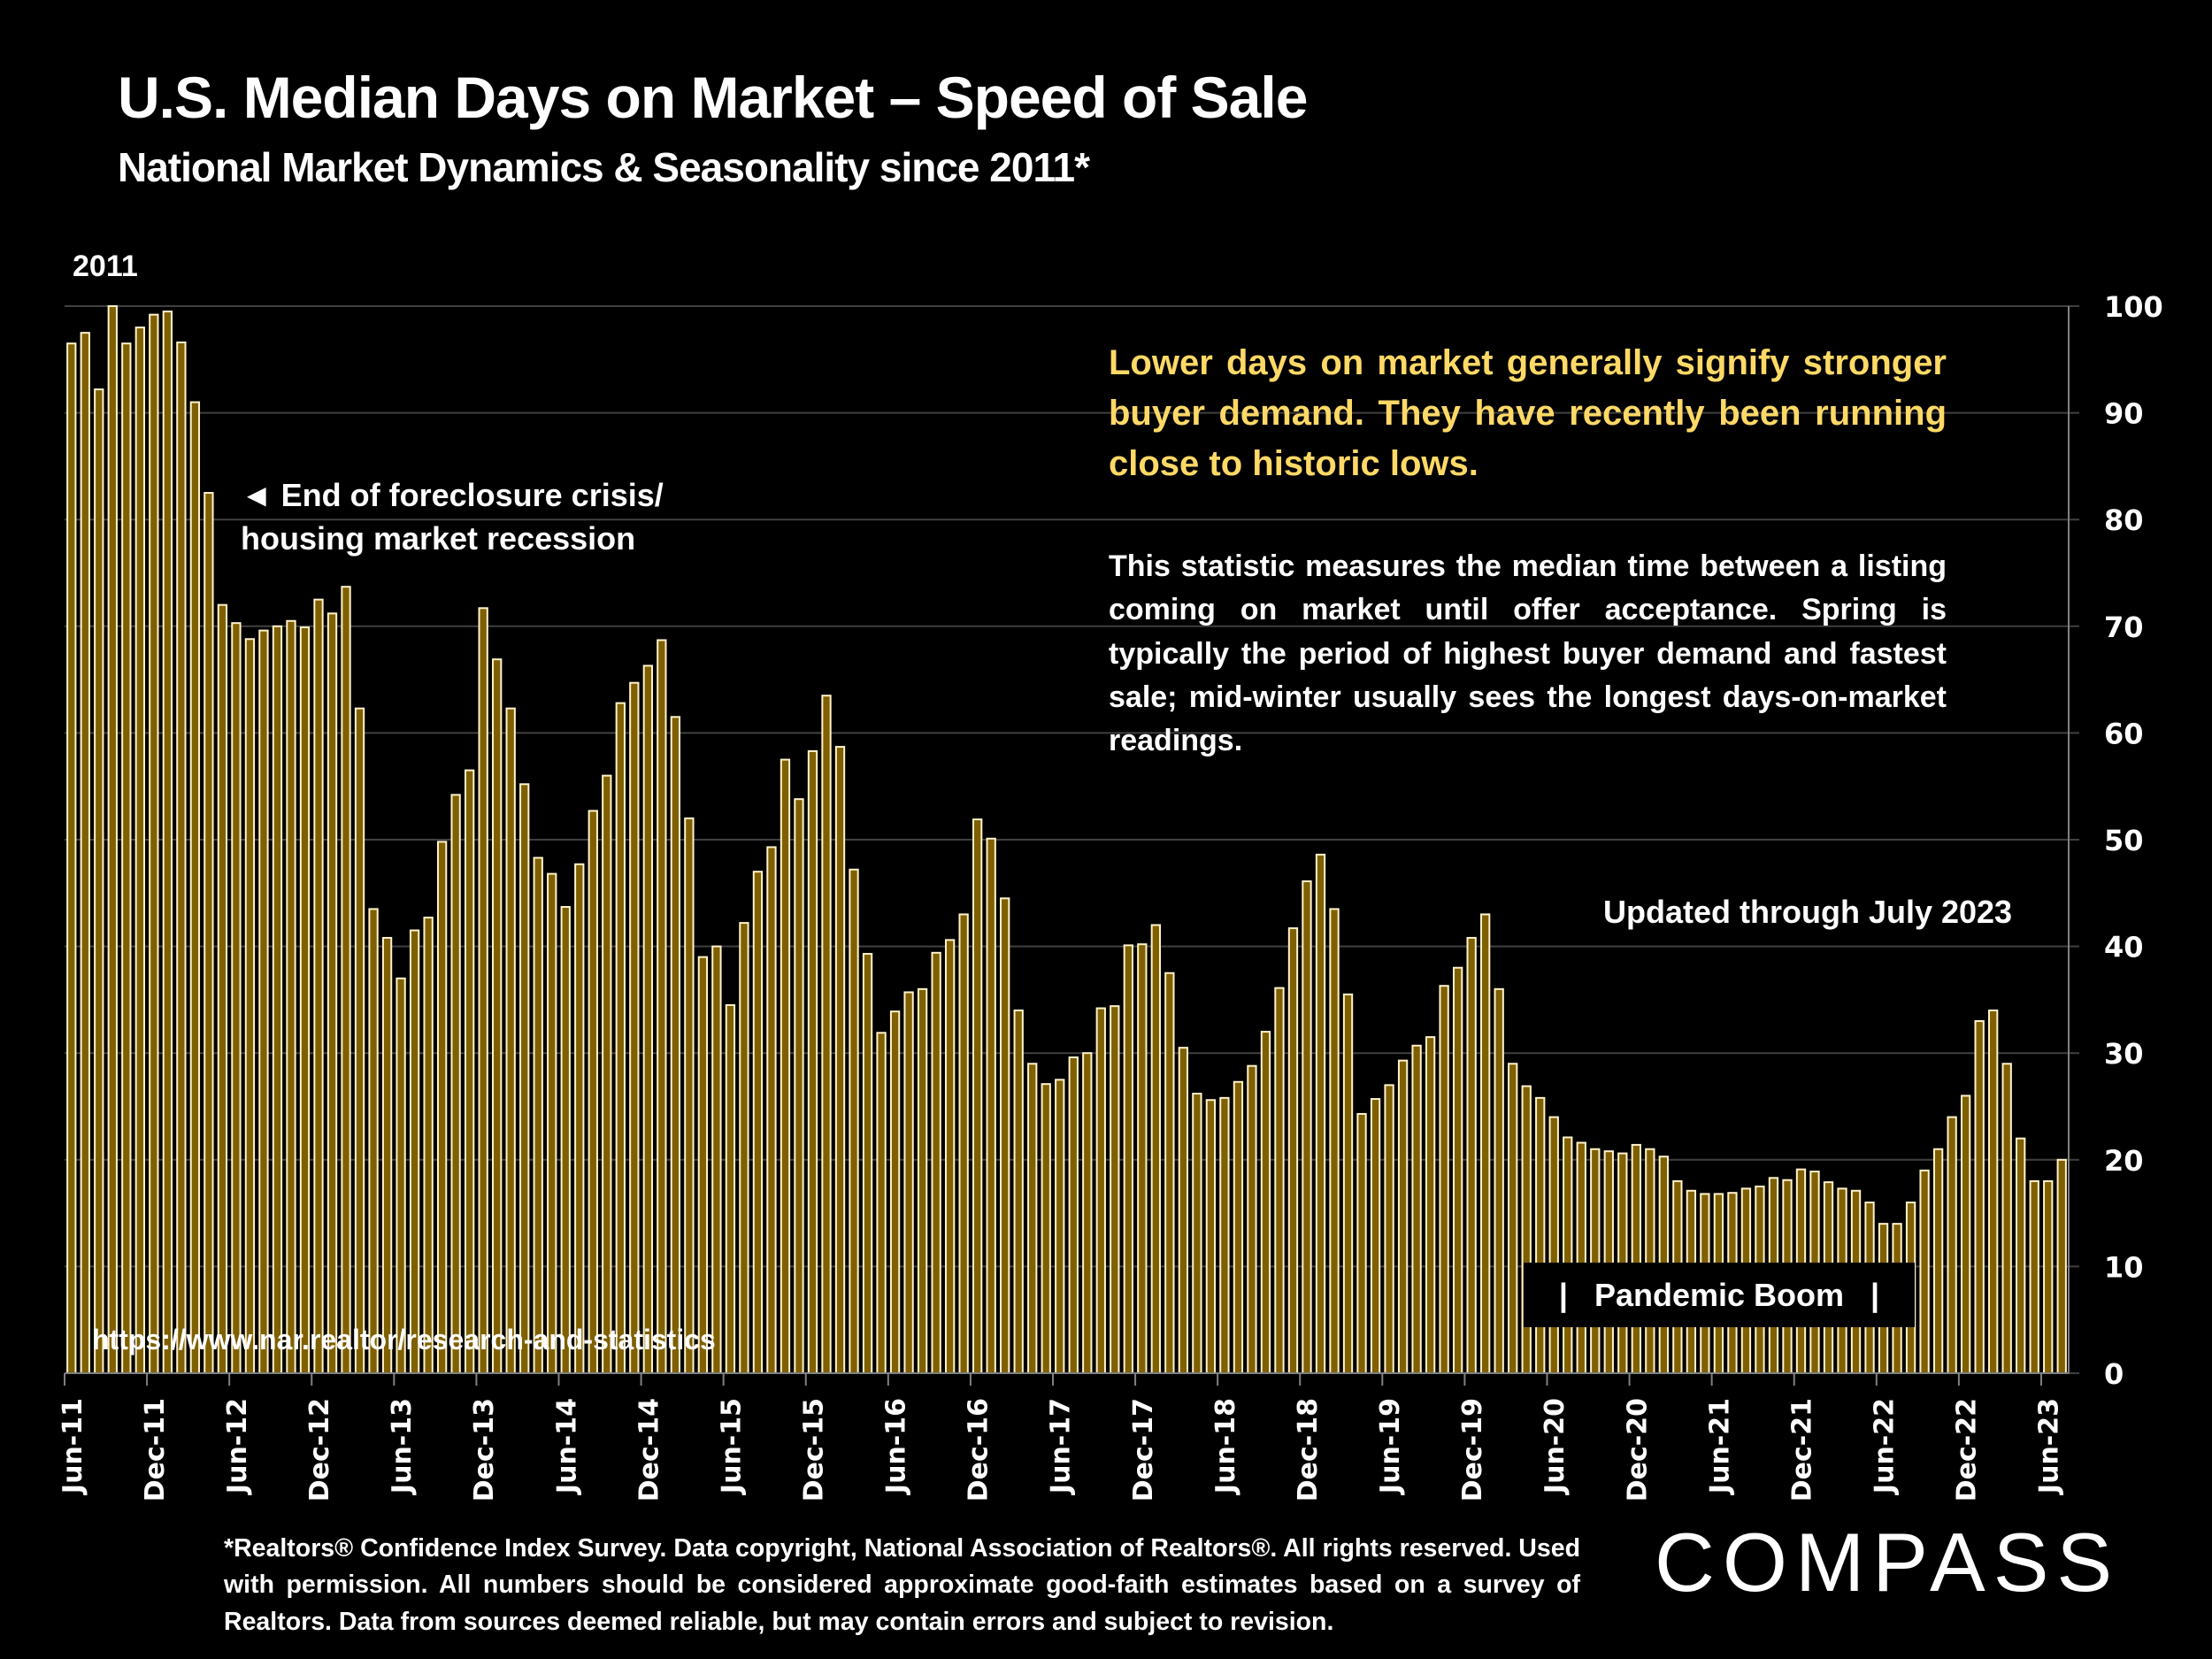 Image resolution: width=2212 pixels, height=1659 pixels. I want to click on x-tick-label: Dec-18, so click(1308, 1450).